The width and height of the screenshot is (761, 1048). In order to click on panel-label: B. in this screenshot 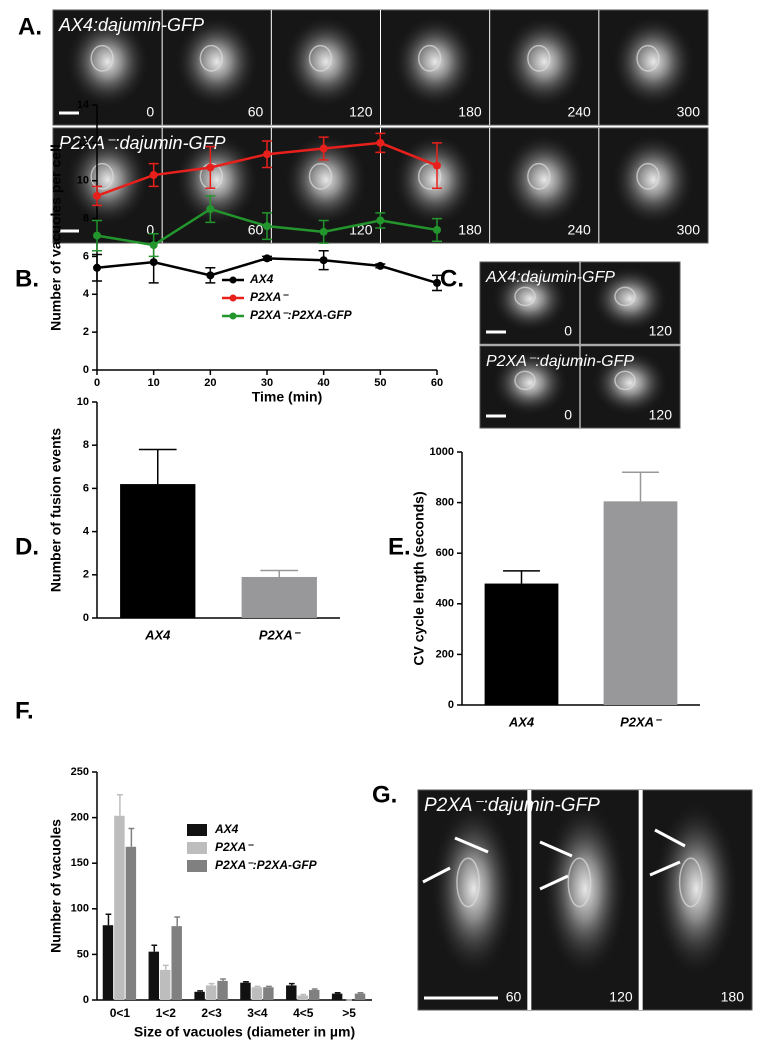, I will do `click(27, 278)`.